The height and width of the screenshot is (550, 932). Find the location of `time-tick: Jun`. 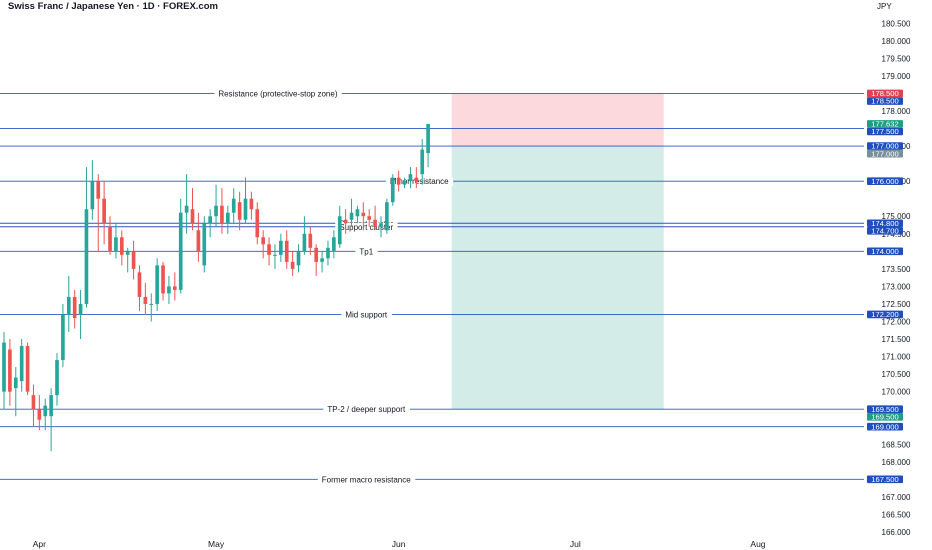

time-tick: Jun is located at coordinates (399, 544).